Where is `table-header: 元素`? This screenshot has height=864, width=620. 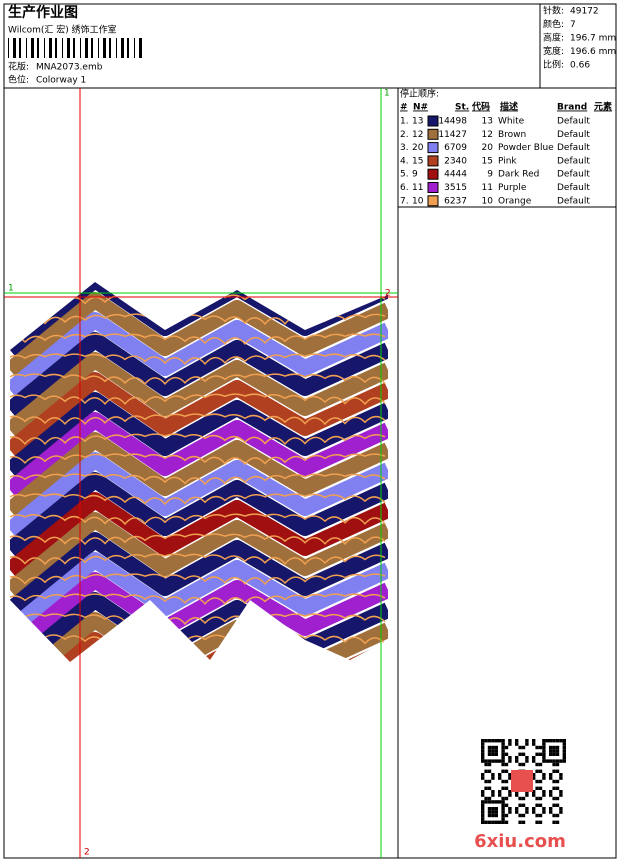 table-header: 元素 is located at coordinates (603, 107).